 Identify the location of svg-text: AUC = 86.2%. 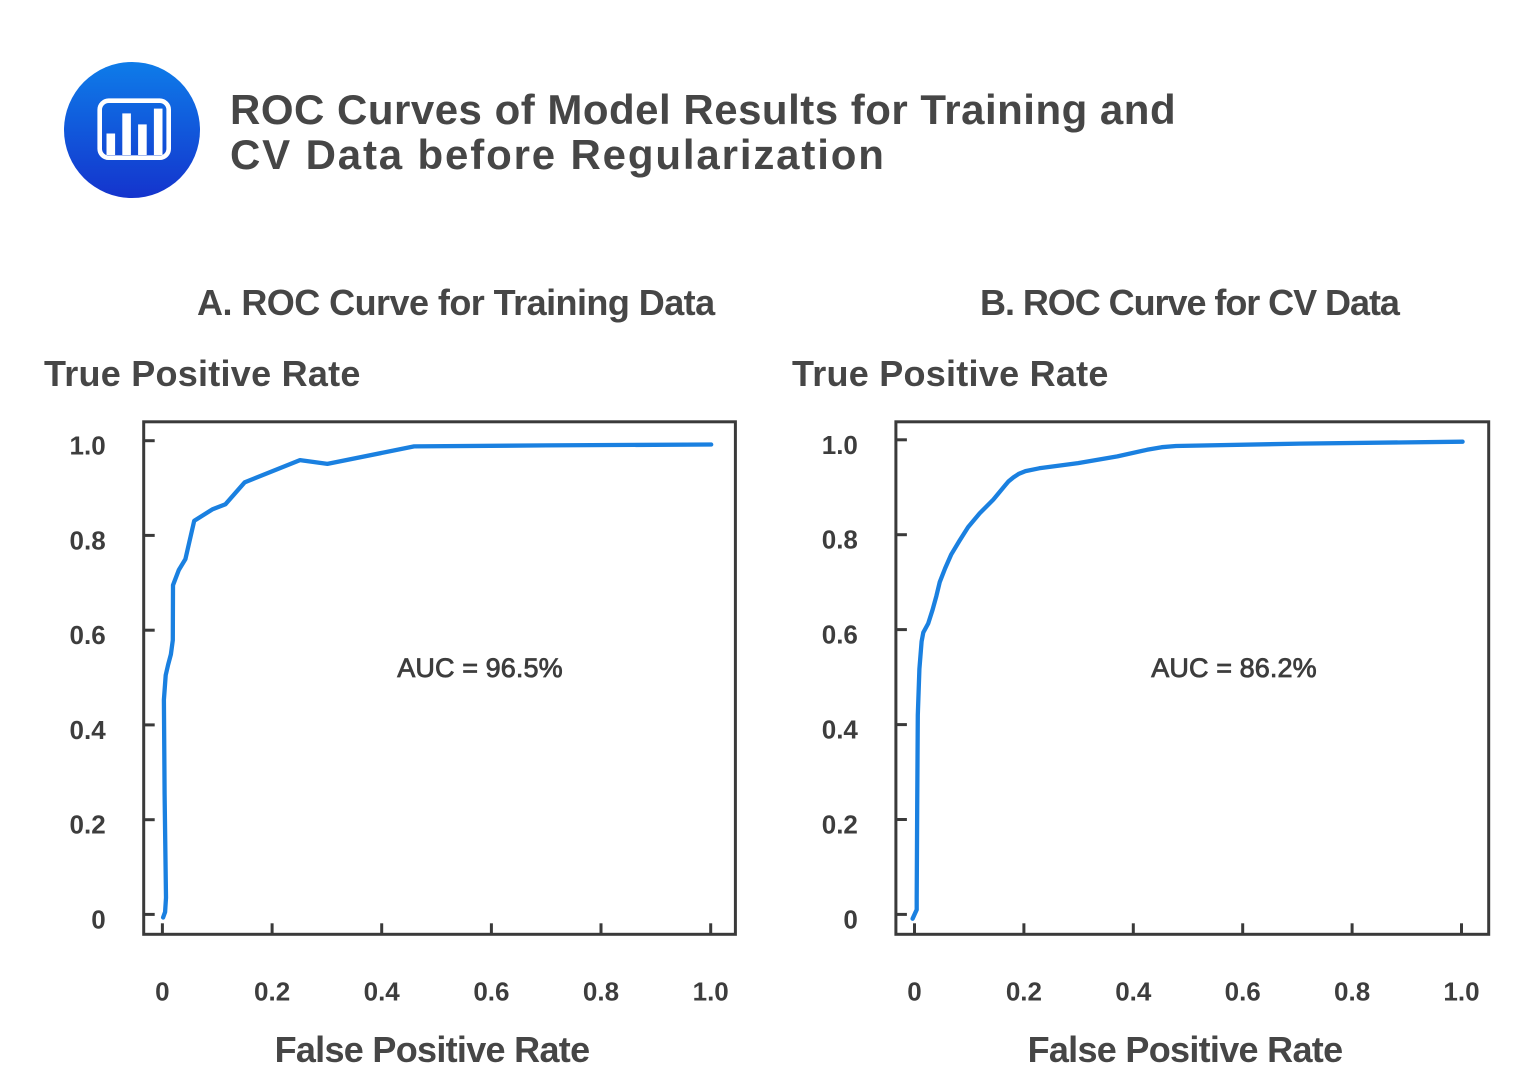
(1233, 668).